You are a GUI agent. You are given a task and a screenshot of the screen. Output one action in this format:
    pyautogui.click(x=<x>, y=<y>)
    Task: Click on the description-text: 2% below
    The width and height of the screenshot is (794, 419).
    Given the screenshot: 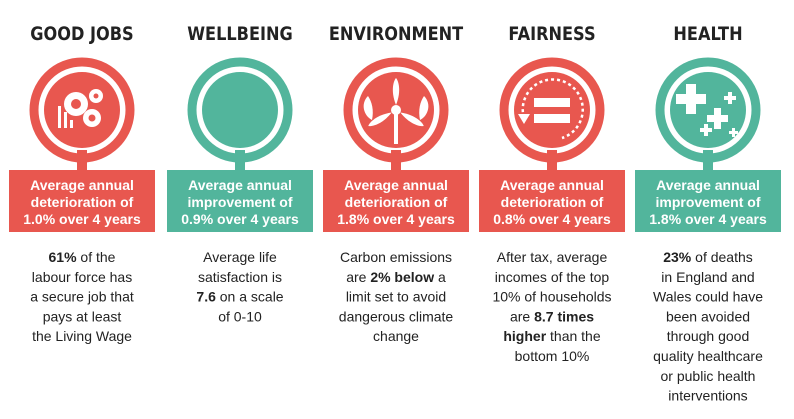 What is the action you would take?
    pyautogui.click(x=402, y=277)
    